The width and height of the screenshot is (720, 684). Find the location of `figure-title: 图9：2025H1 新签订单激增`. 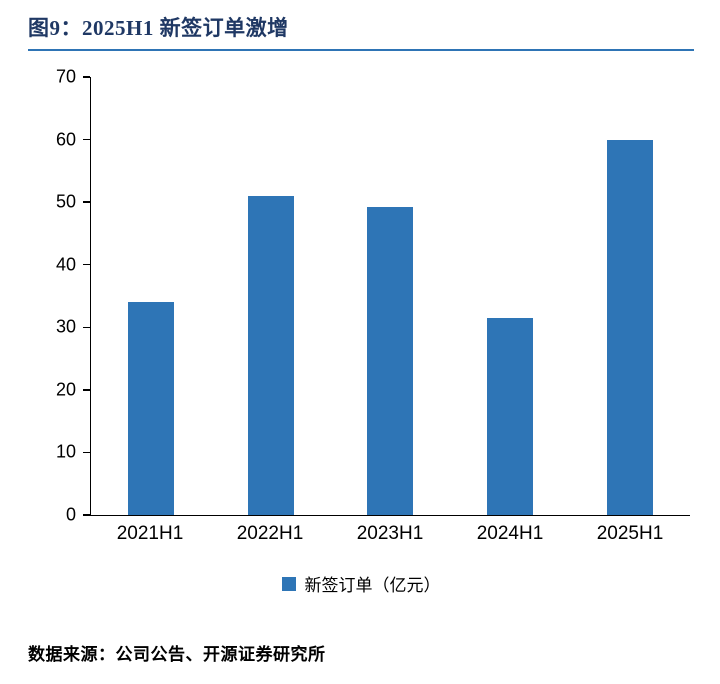

figure-title: 图9：2025H1 新签订单激增 is located at coordinates (158, 28).